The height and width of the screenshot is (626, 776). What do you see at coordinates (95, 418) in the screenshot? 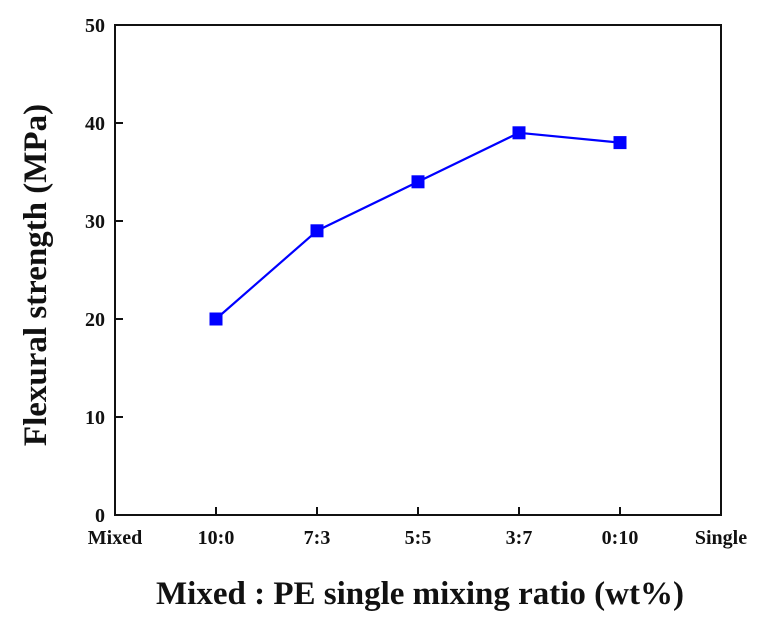
I see `y-tick-label: 10` at bounding box center [95, 418].